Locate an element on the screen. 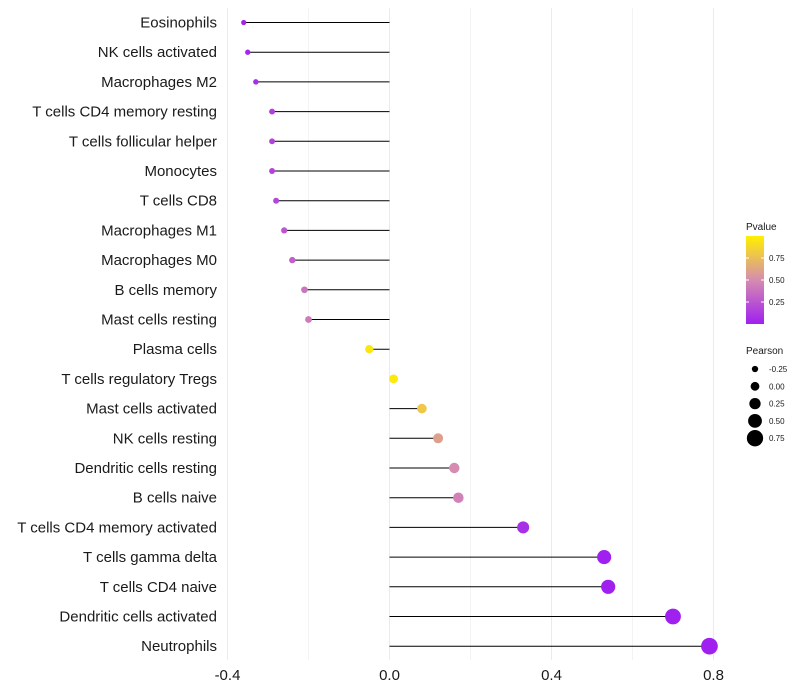  category-label: Macrophages M1 is located at coordinates (159, 230).